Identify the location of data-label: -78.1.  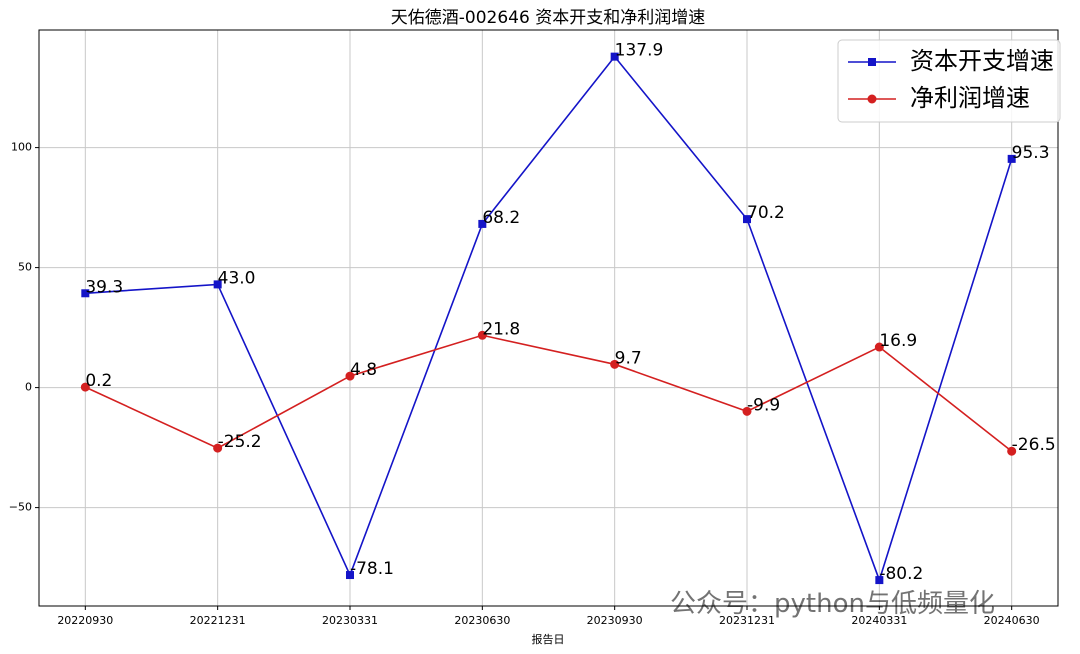
(372, 569).